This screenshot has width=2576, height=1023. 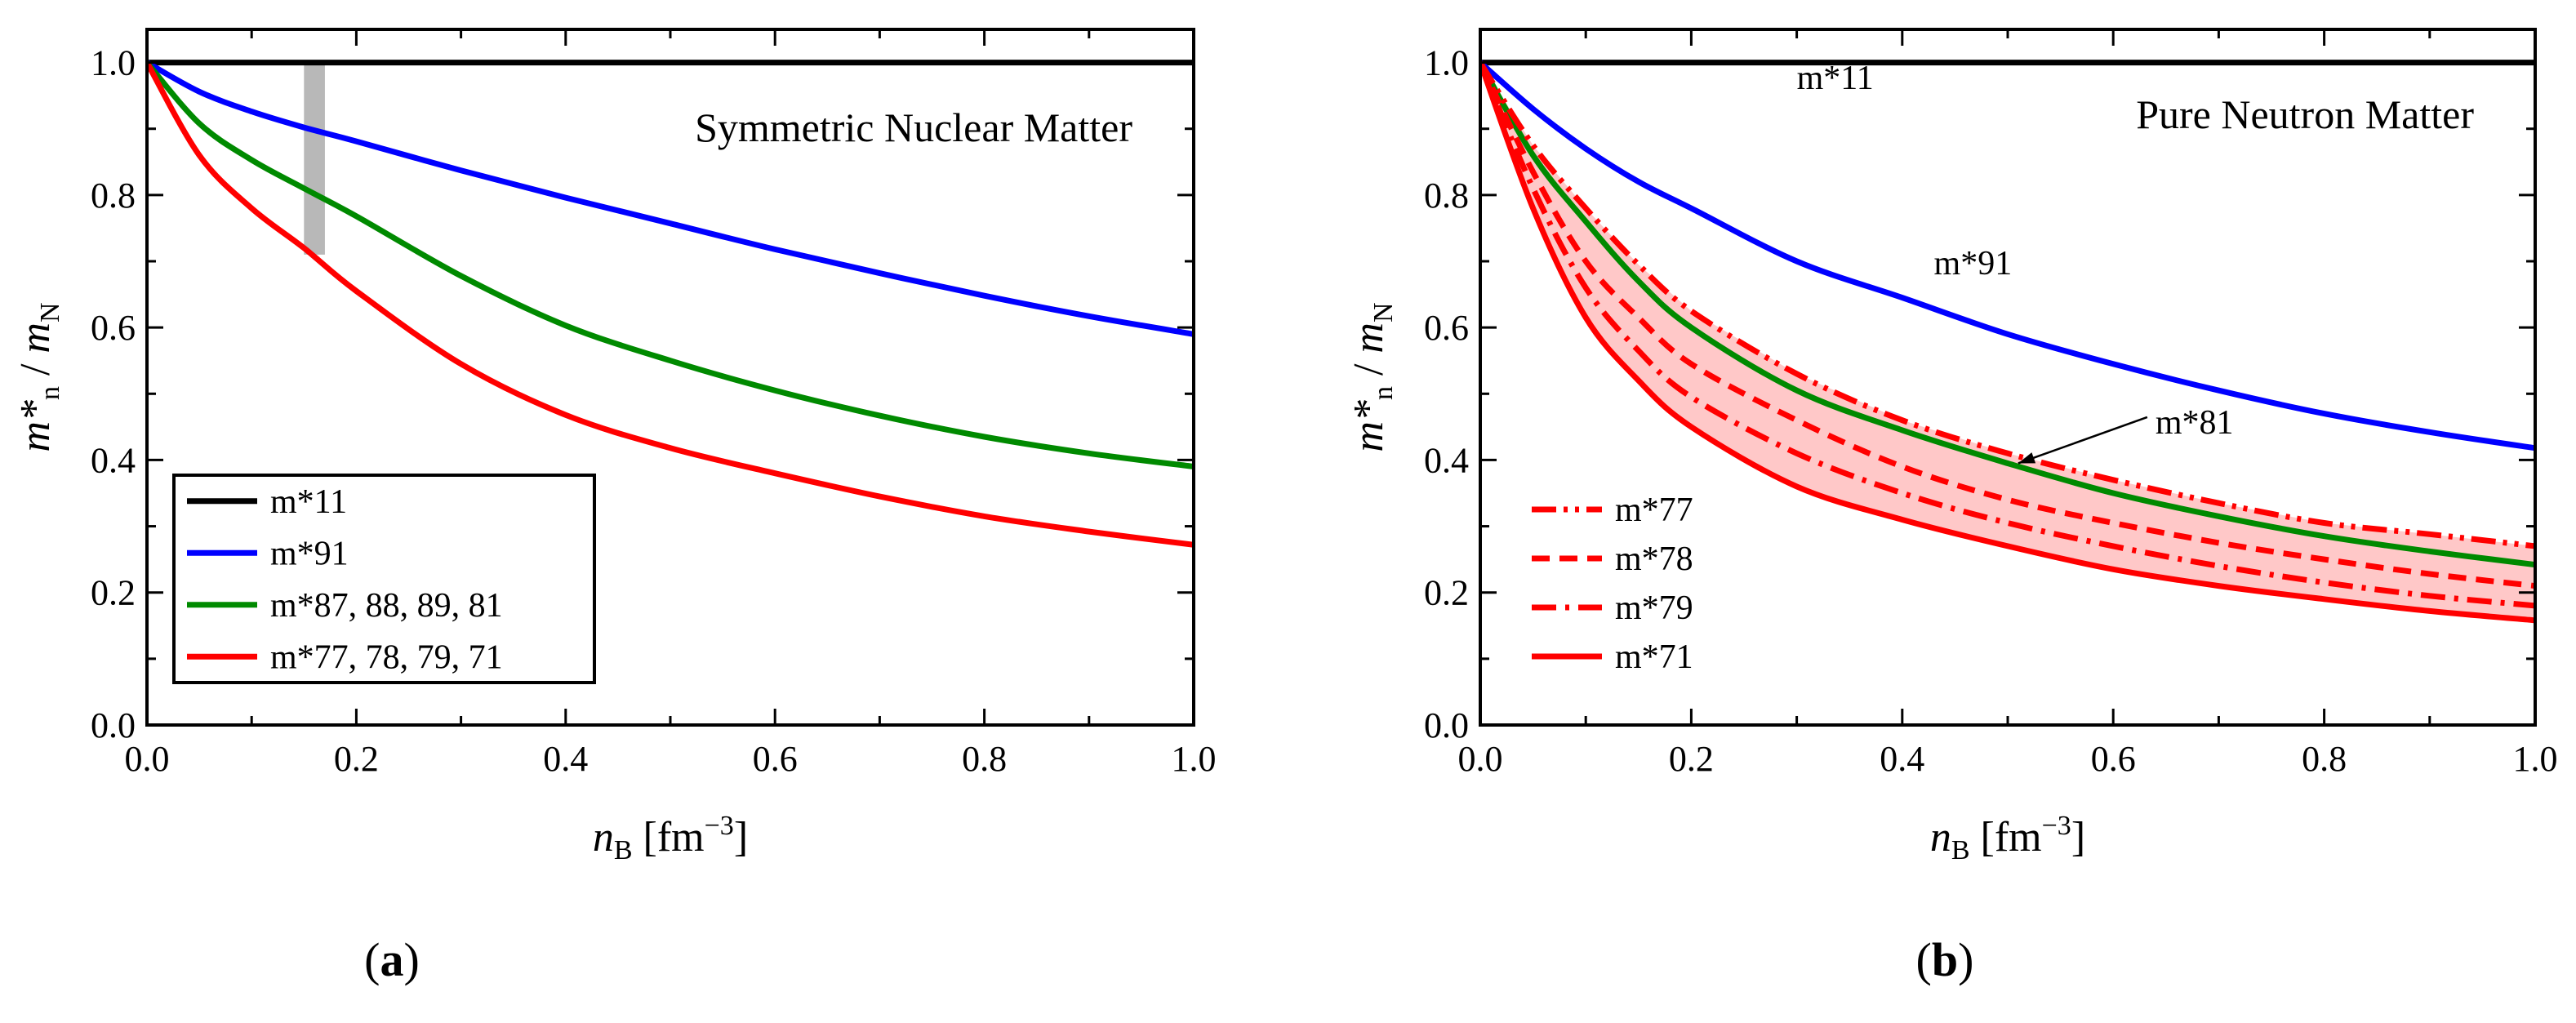 What do you see at coordinates (386, 657) in the screenshot?
I see `legend-label: m*77, 78, 79, 71` at bounding box center [386, 657].